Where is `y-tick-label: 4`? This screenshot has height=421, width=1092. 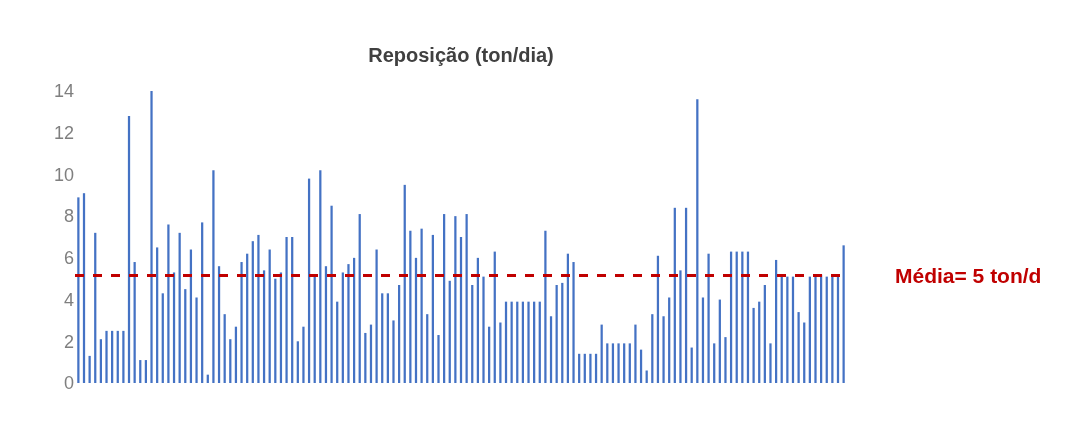 y-tick-label: 4 is located at coordinates (68, 299).